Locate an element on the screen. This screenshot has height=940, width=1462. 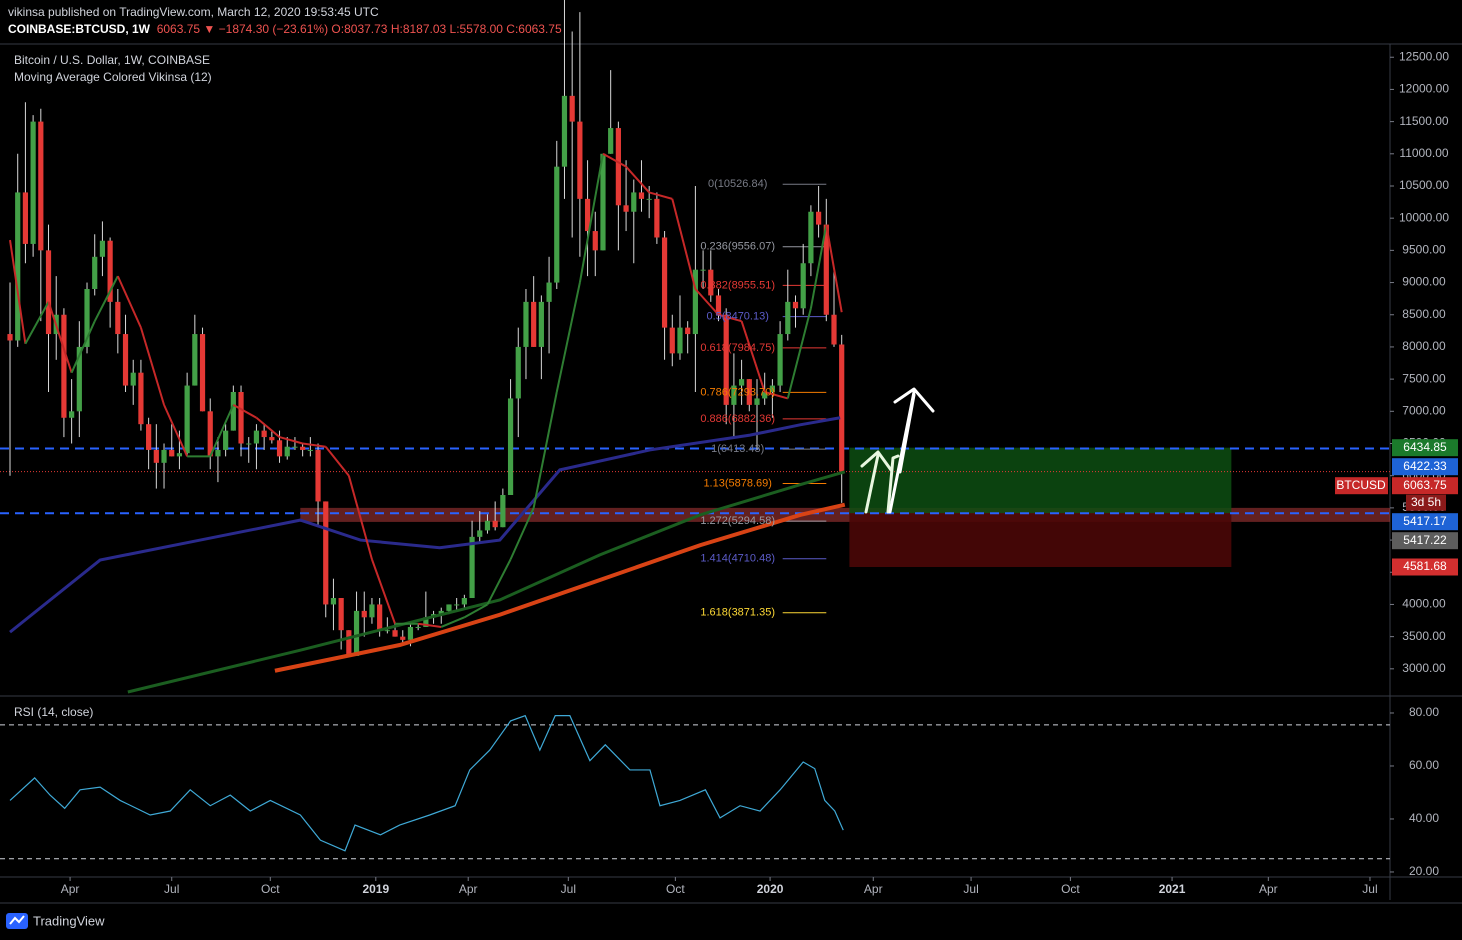
x-tick-label: 2021 is located at coordinates (1172, 889).